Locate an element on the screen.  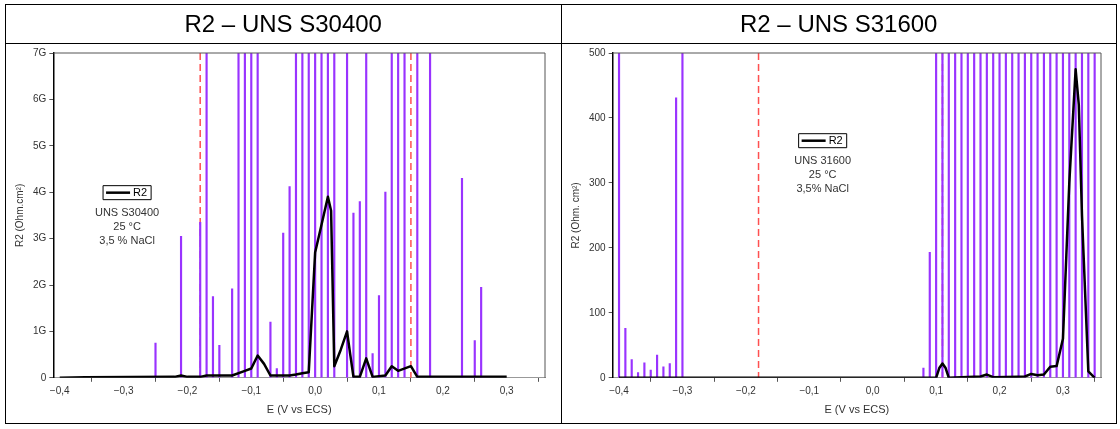
chart-title: R2 – UNS S31600 is located at coordinates (838, 24).